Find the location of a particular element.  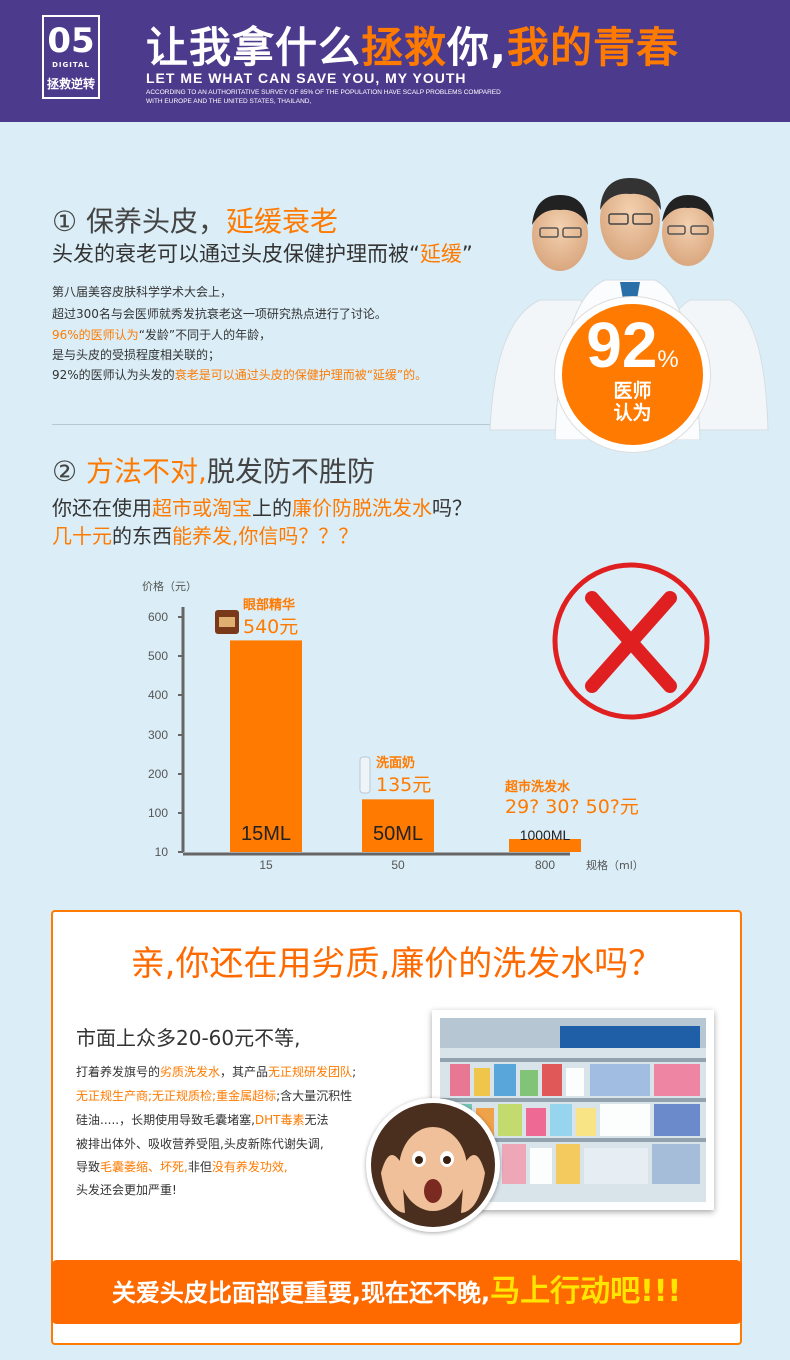

section1-sub-c: ” is located at coordinates (467, 254).